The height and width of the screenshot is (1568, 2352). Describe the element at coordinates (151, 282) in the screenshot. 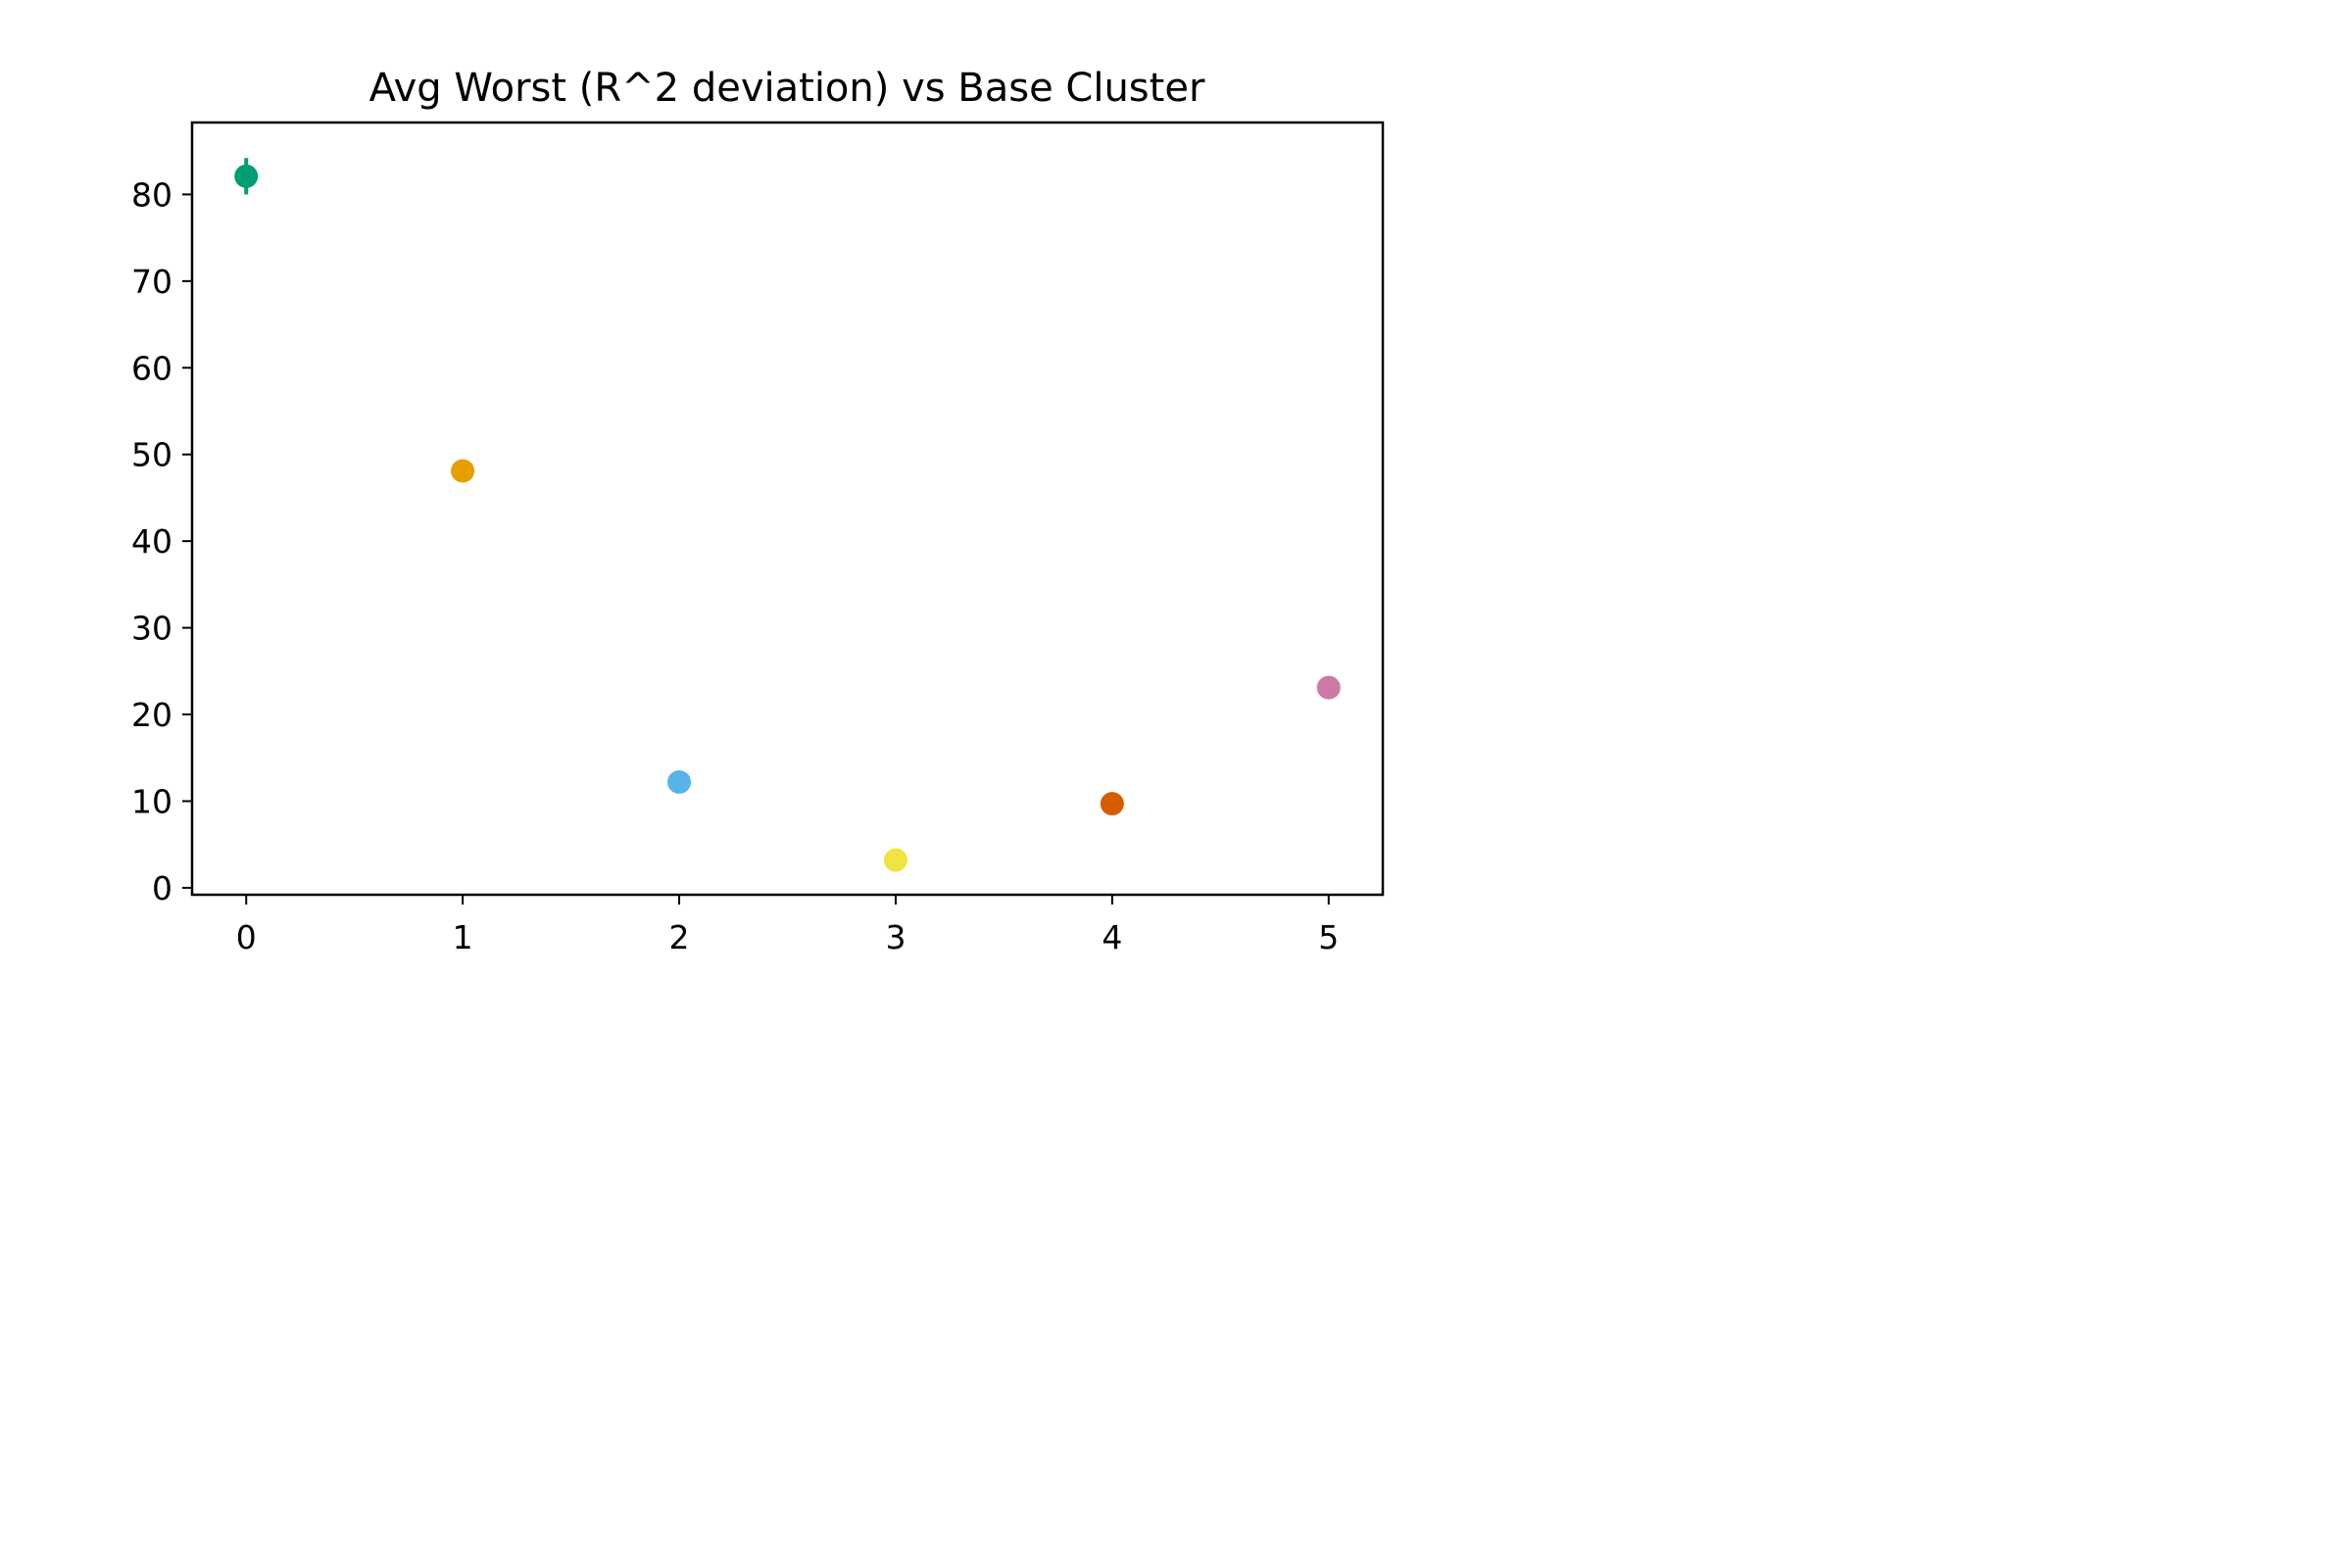

I see `y-tick-label: 70` at that location.